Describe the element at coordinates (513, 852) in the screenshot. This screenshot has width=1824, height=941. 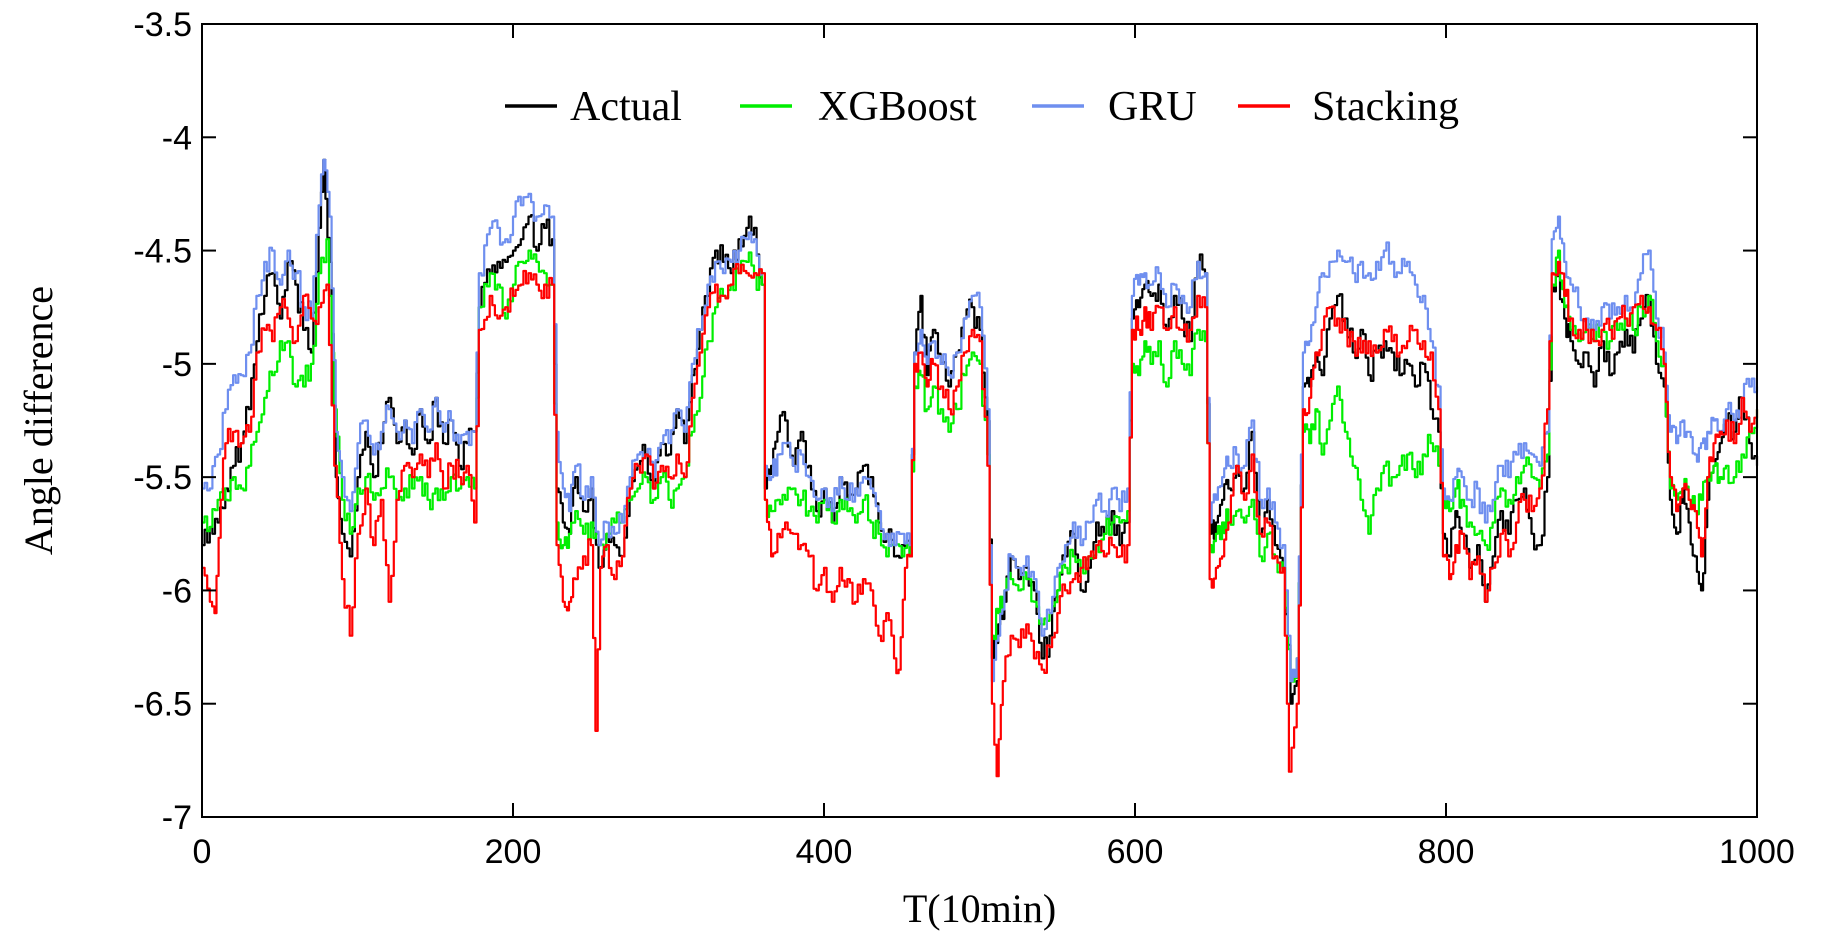
I see `x-tick-label: 200` at that location.